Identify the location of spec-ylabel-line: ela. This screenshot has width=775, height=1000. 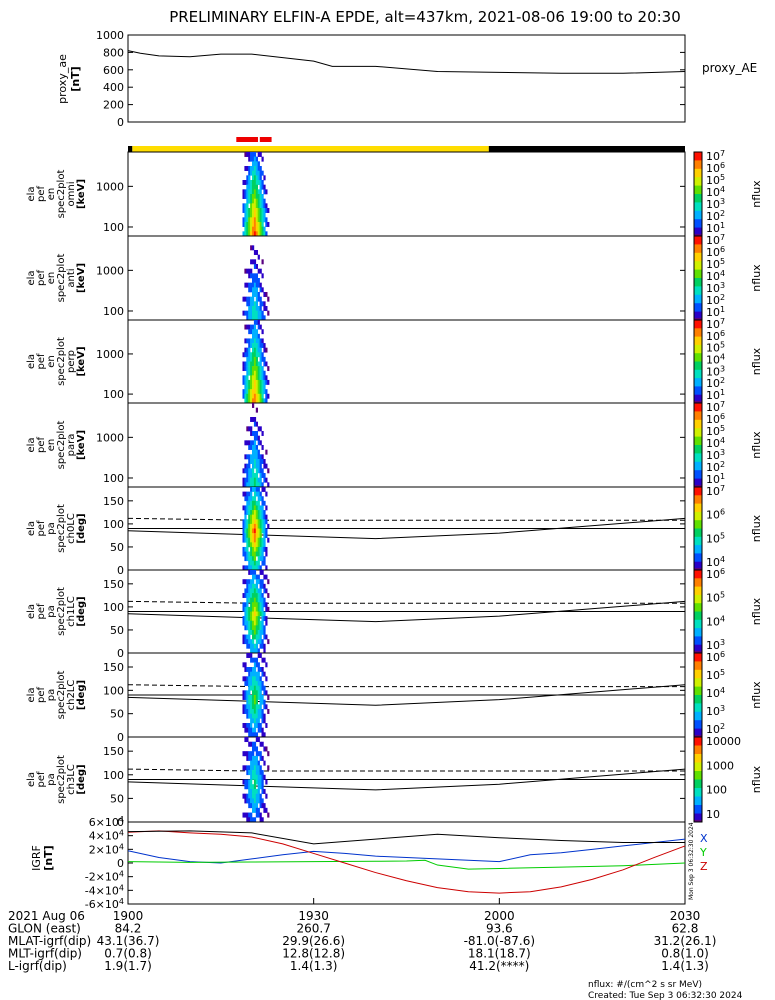
(31, 277).